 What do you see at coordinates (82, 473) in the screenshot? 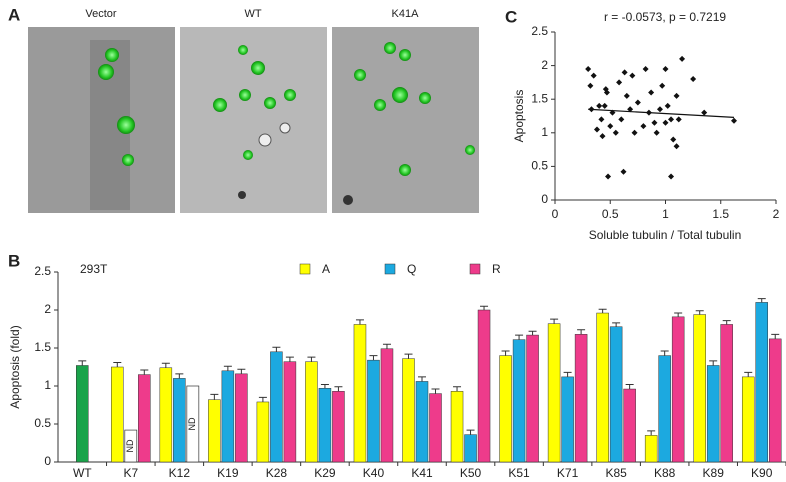
I see `x-tick-label: WT` at bounding box center [82, 473].